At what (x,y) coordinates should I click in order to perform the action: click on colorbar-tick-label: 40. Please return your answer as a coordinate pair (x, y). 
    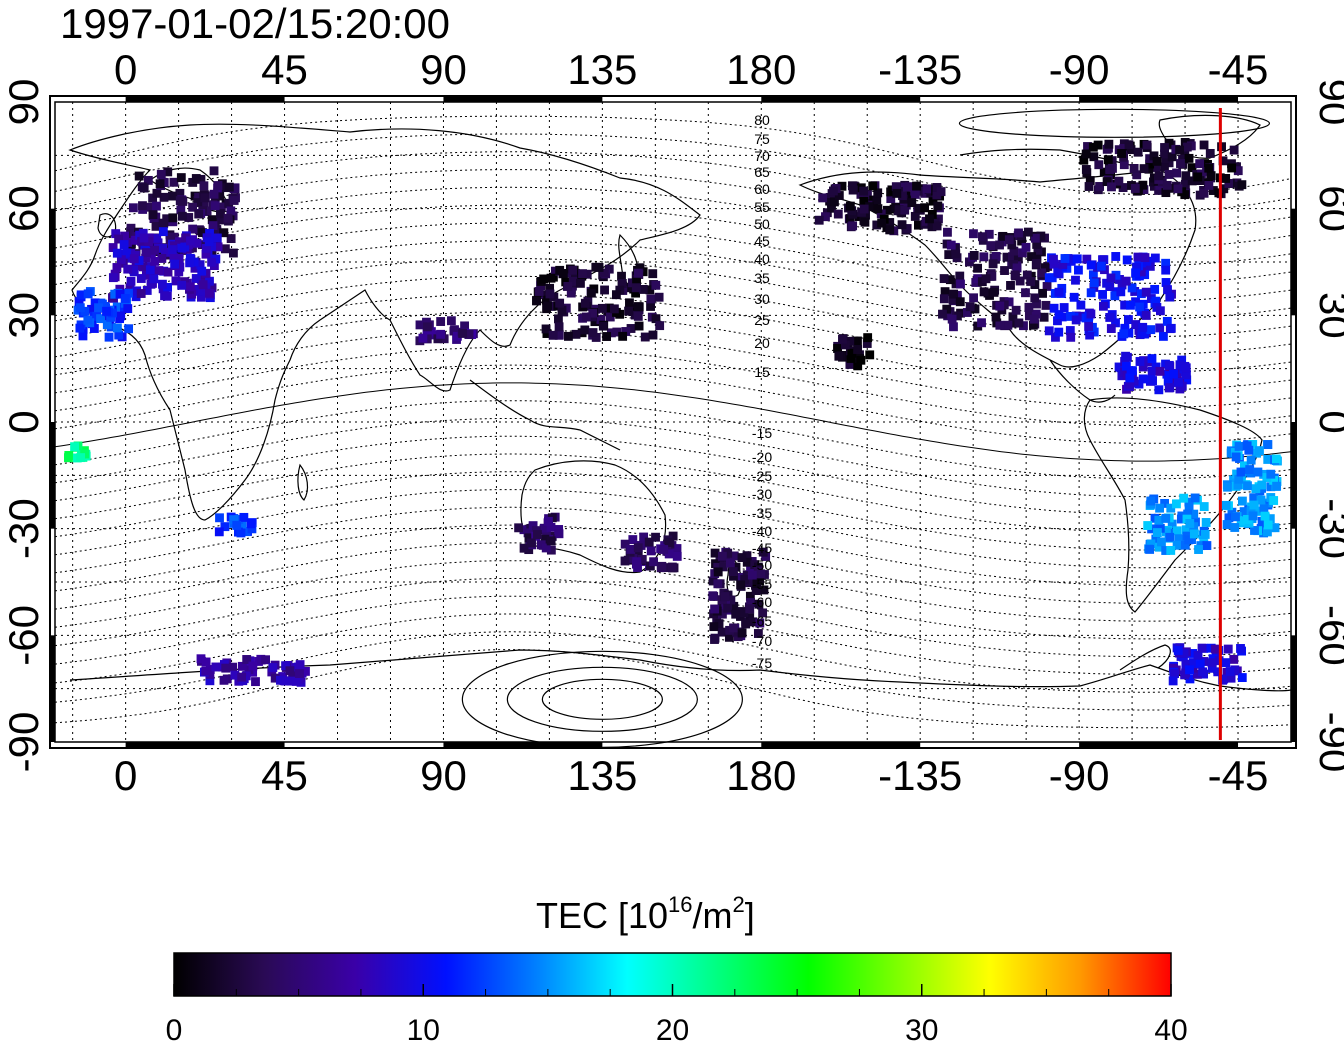
    Looking at the image, I should click on (1170, 1030).